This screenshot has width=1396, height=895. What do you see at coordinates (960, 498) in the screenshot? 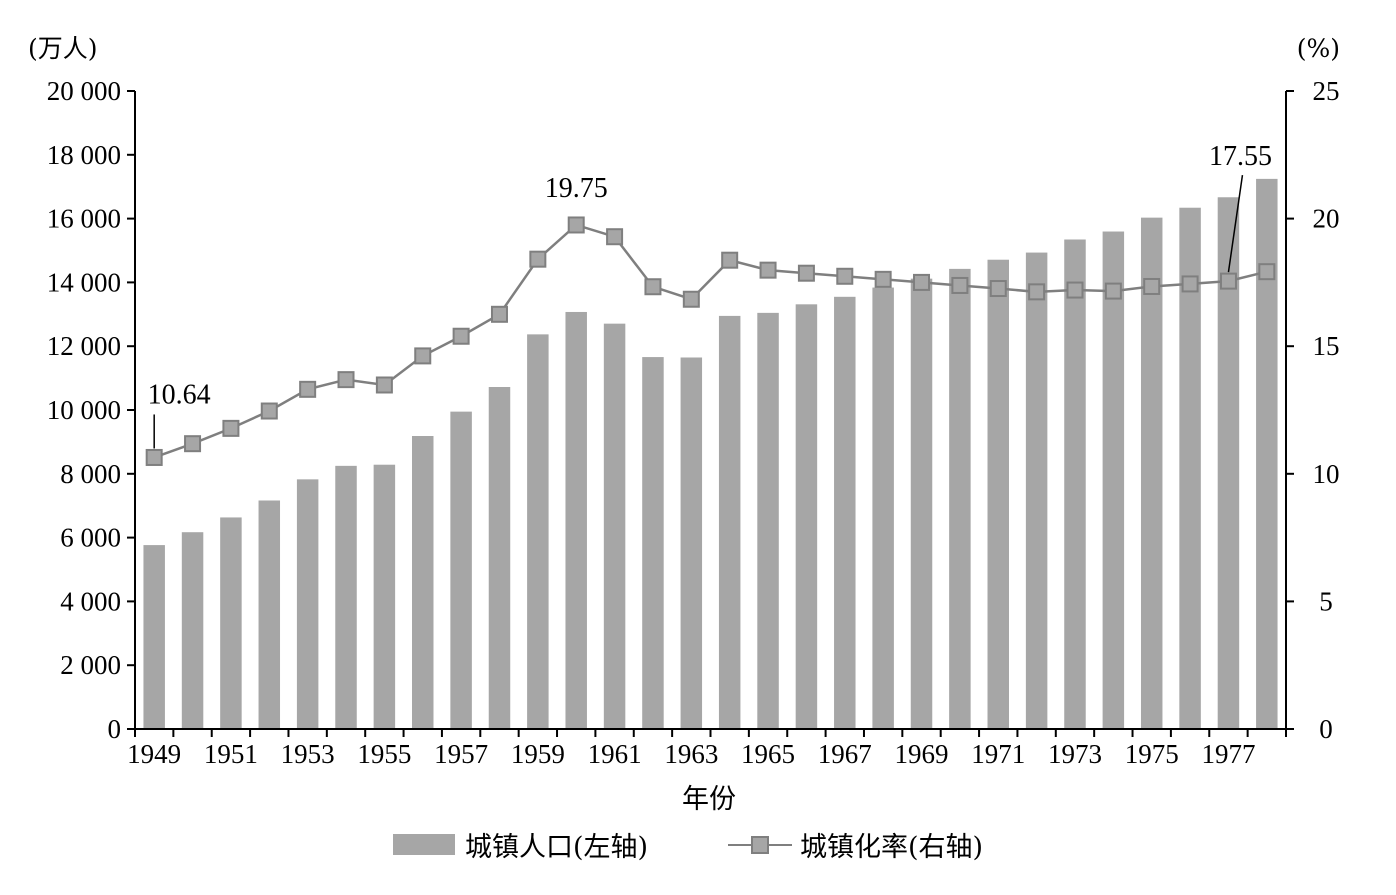
I see `bar-1970` at bounding box center [960, 498].